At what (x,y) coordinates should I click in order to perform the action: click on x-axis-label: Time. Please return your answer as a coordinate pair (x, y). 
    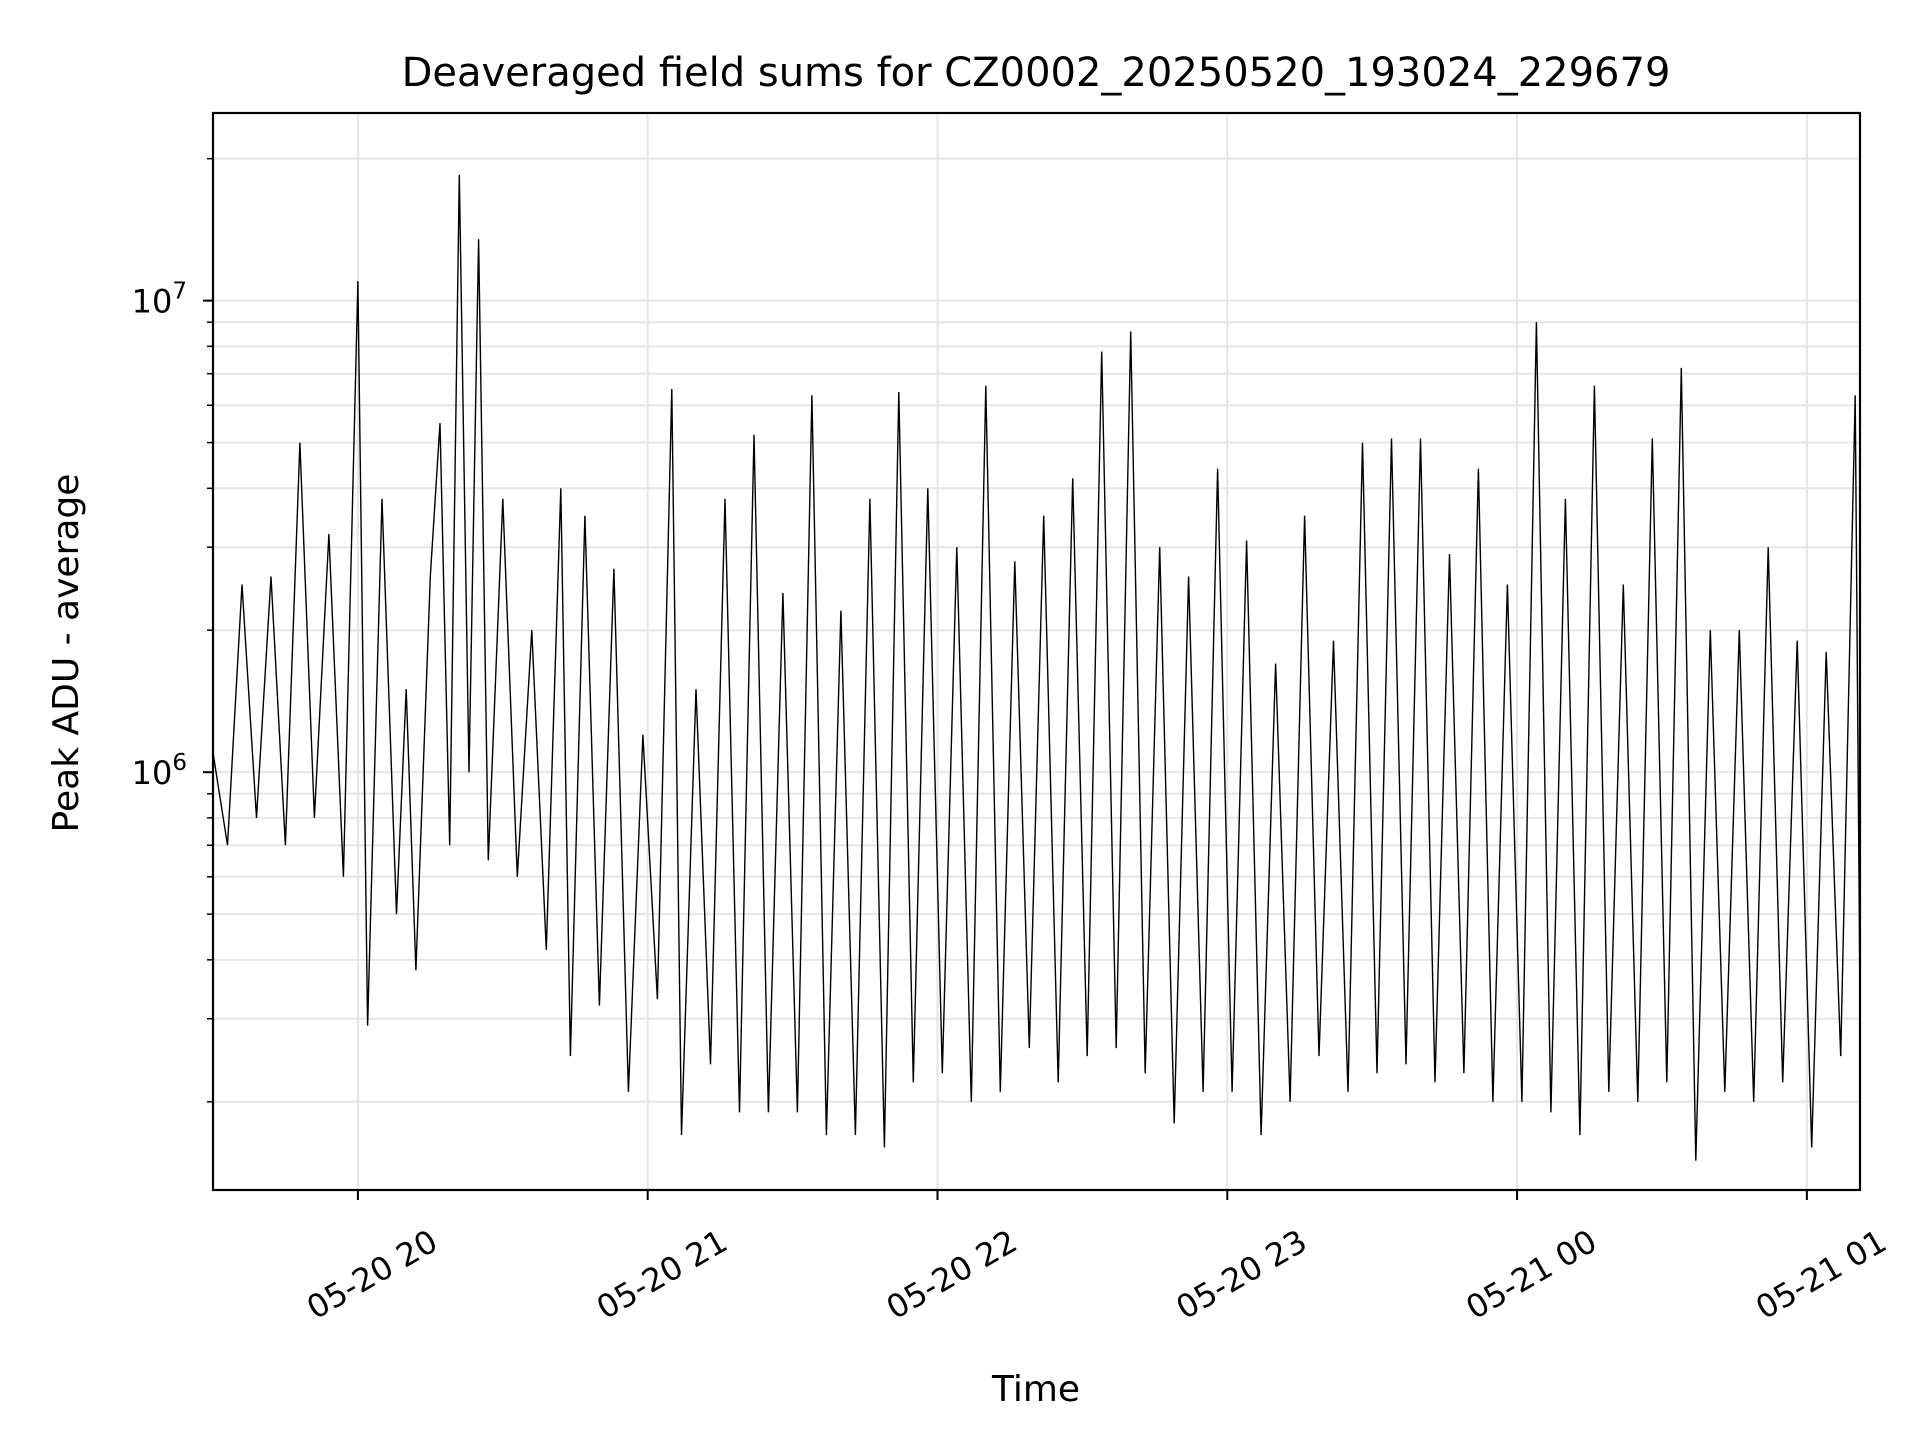
    Looking at the image, I should click on (1035, 1389).